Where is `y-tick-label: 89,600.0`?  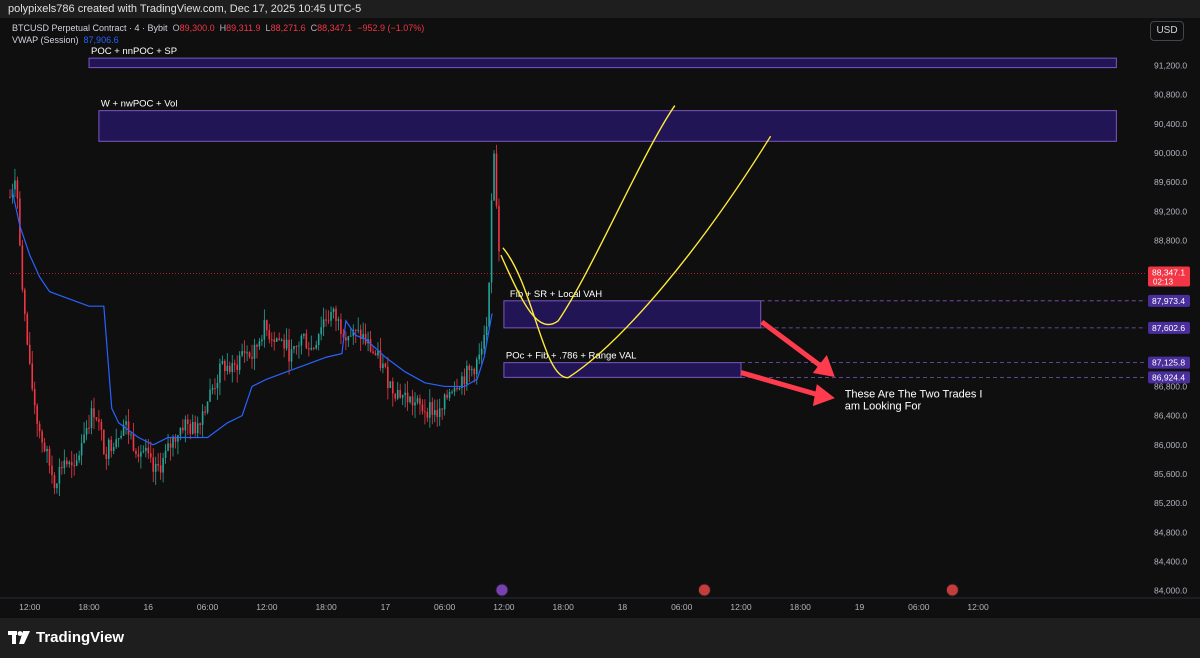
y-tick-label: 89,600.0 is located at coordinates (1170, 182).